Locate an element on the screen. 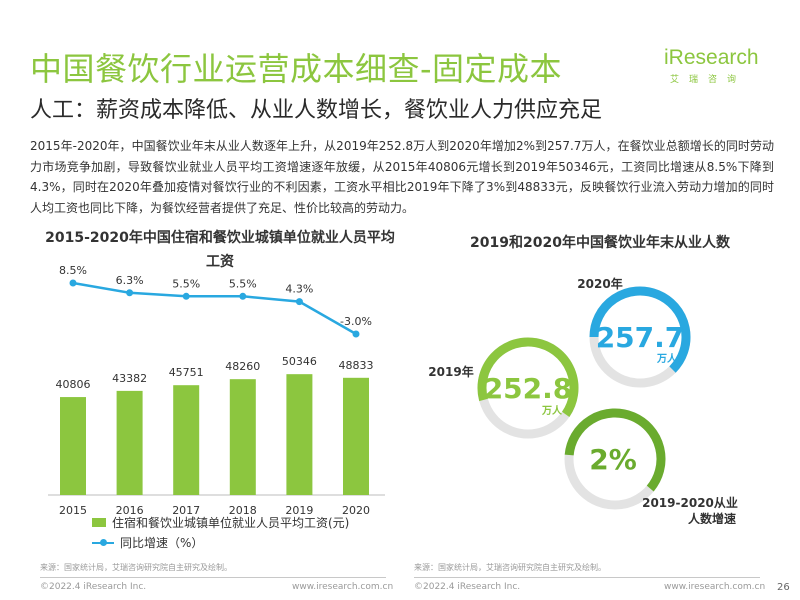 This screenshot has width=800, height=600. legend-bar: 住宿和餐饮业城镇单位就业人员平均工资(元) is located at coordinates (220, 522).